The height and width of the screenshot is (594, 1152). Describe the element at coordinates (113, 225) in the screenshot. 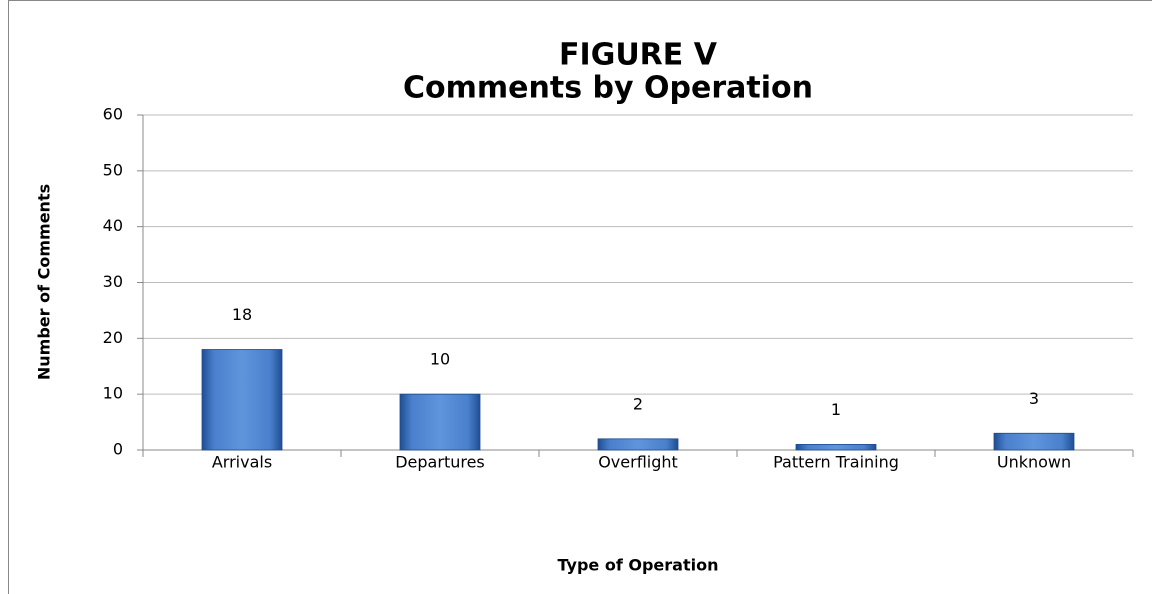

I see `y-tick-label: 40` at that location.